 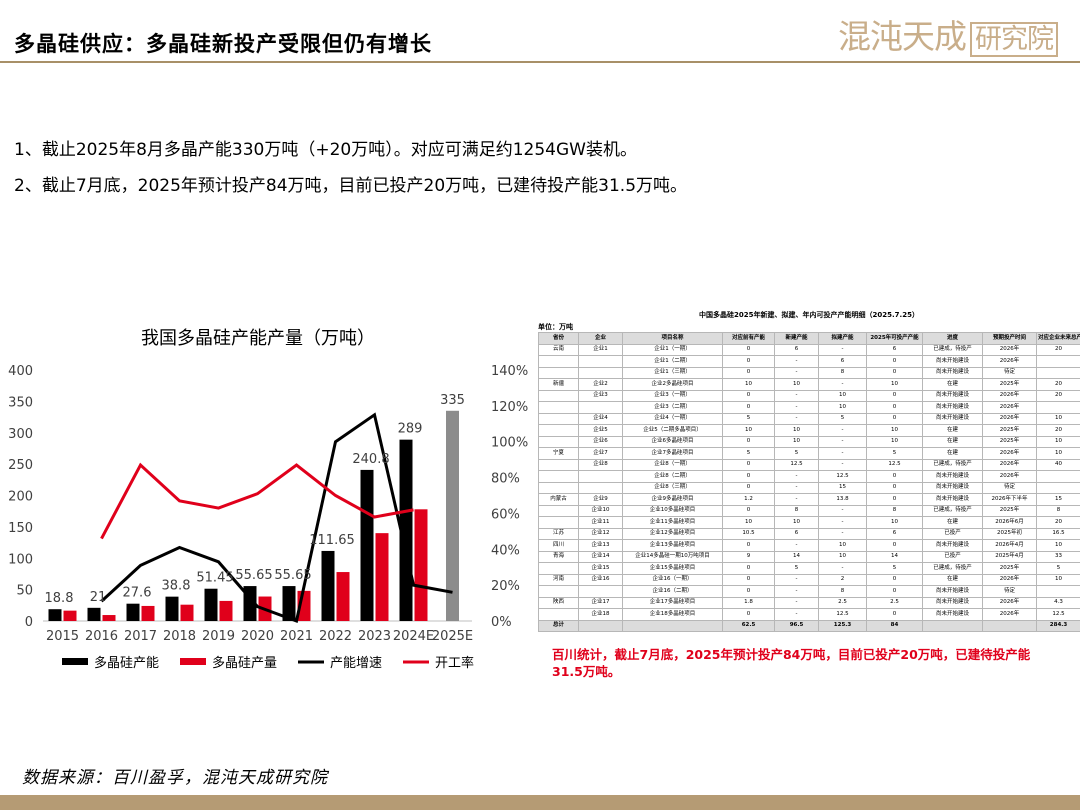 What do you see at coordinates (332, 540) in the screenshot?
I see `bar-data-label: 111.65` at bounding box center [332, 540].